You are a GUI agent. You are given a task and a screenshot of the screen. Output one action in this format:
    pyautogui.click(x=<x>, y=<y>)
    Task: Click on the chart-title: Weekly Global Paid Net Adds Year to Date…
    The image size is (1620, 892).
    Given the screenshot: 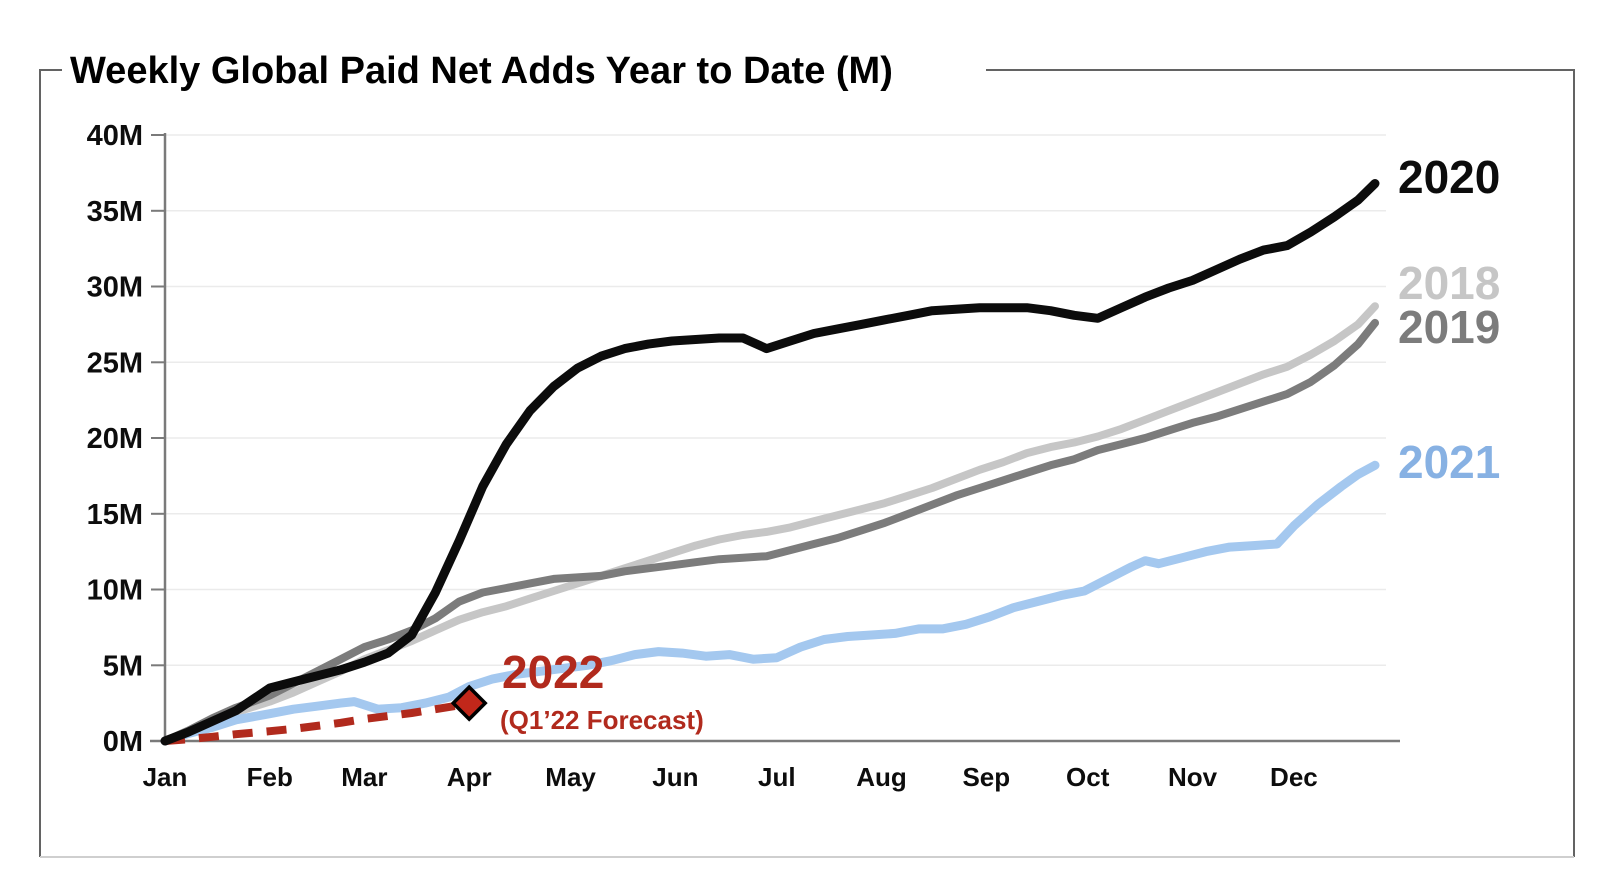 What is the action you would take?
    pyautogui.click(x=481, y=71)
    